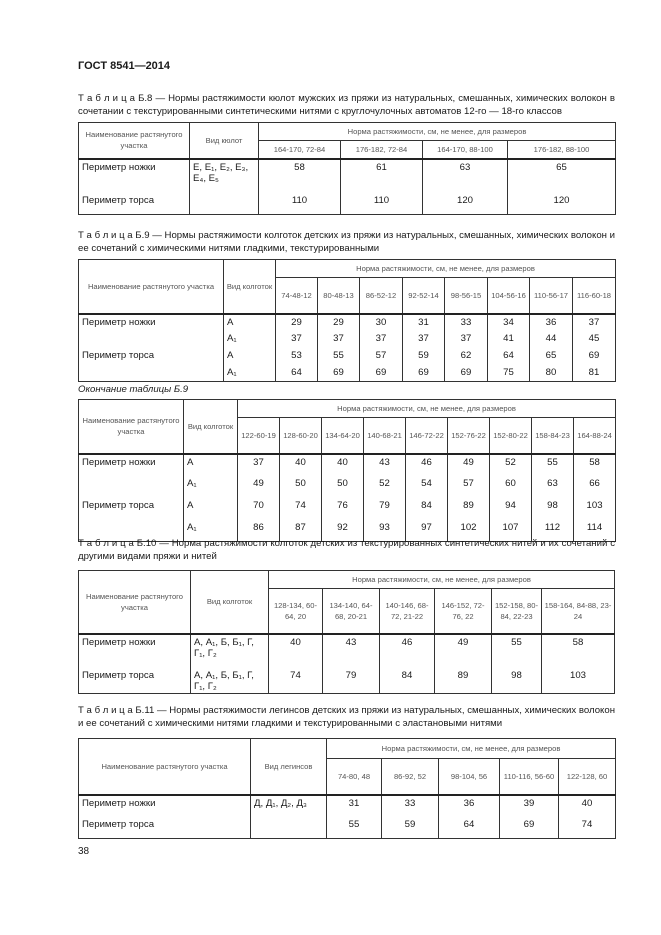  What do you see at coordinates (529, 805) in the screenshot?
I see `cell-value: 39` at bounding box center [529, 805].